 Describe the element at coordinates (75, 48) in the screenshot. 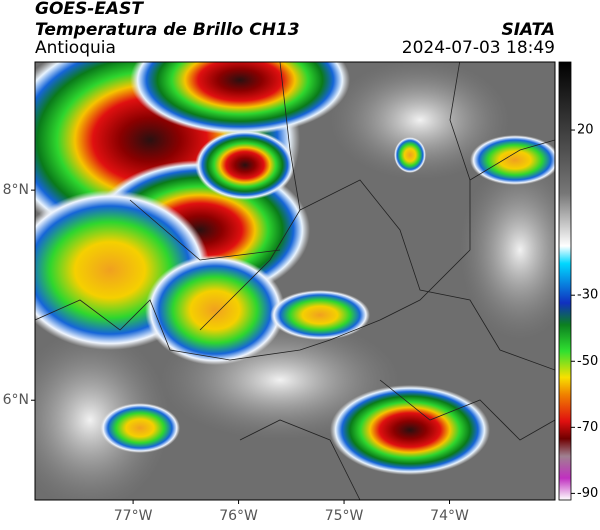

I see `region: Antioquia` at that location.